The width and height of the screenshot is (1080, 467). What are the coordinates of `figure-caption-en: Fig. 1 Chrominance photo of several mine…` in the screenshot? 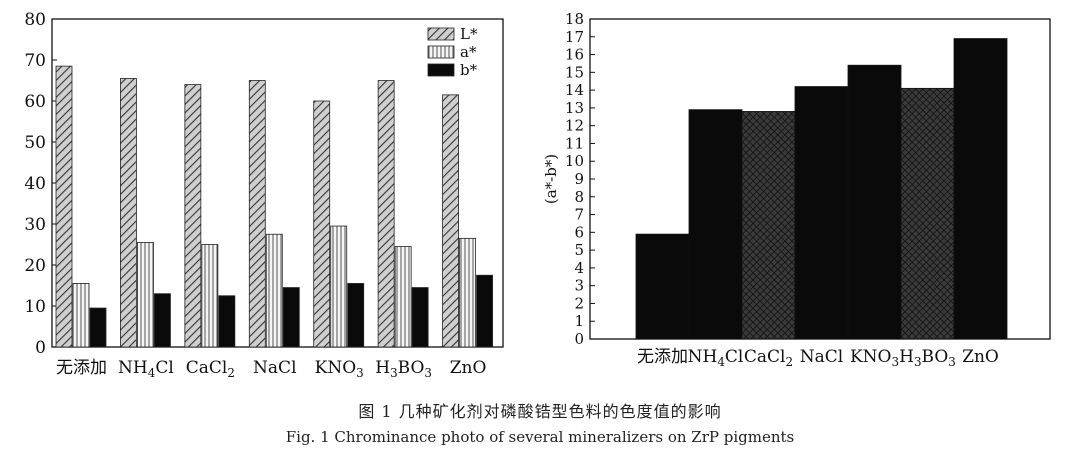 It's located at (540, 437).